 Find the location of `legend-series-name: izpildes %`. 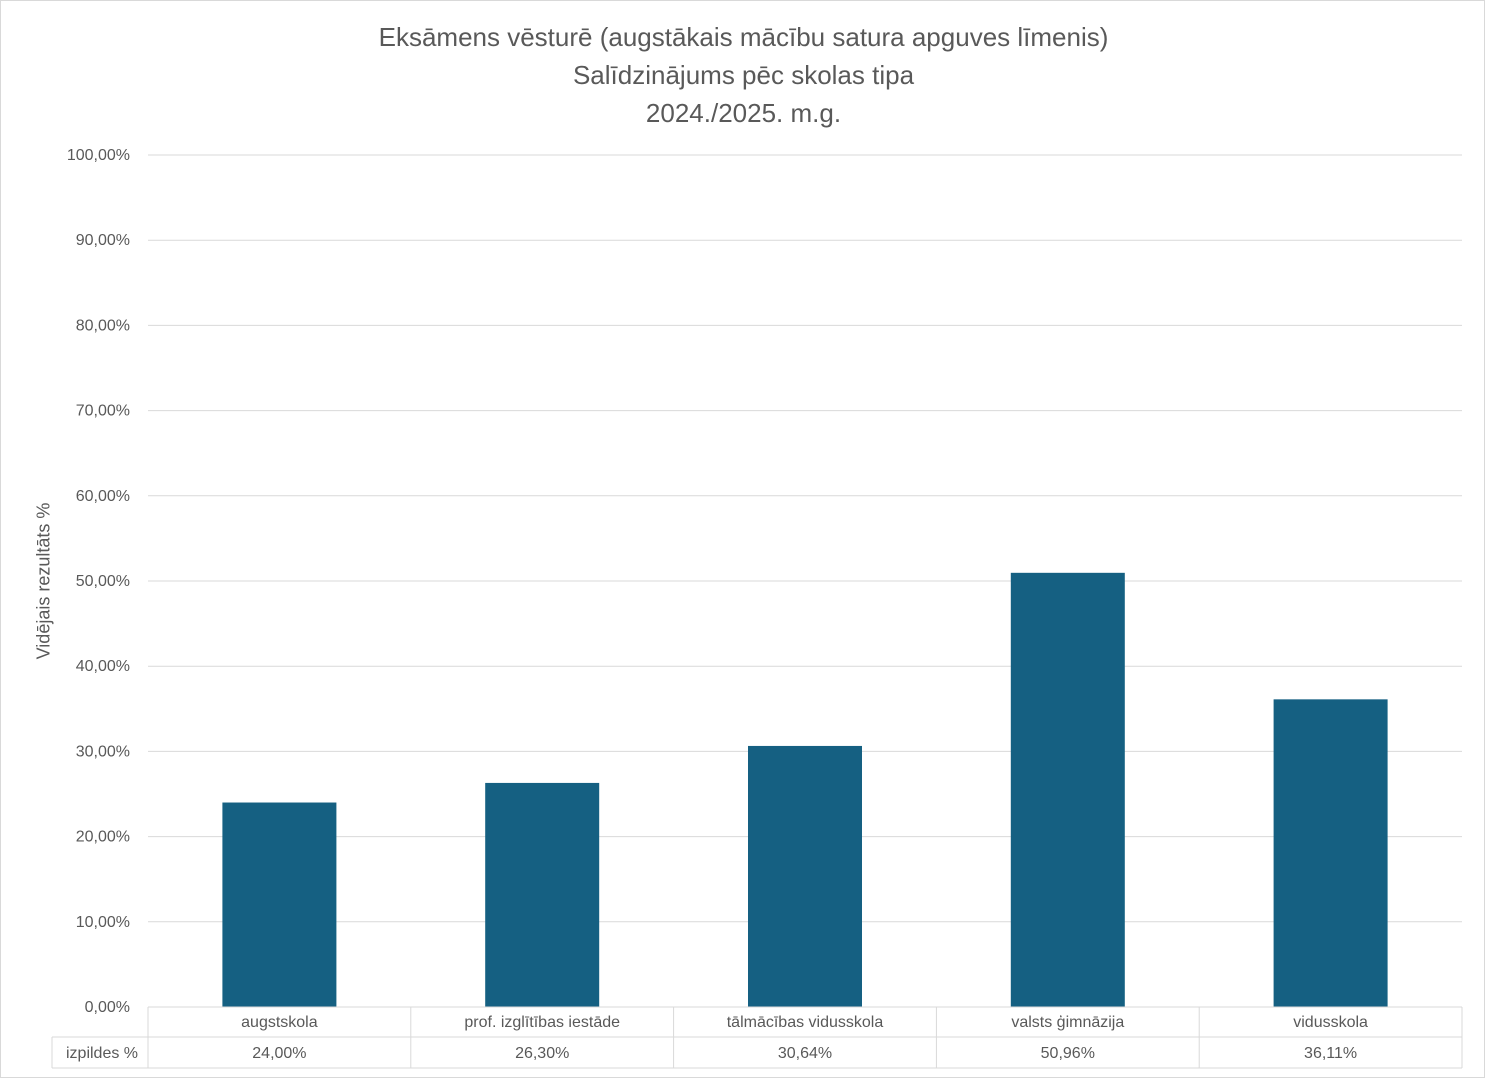

legend-series-name: izpildes % is located at coordinates (102, 1053).